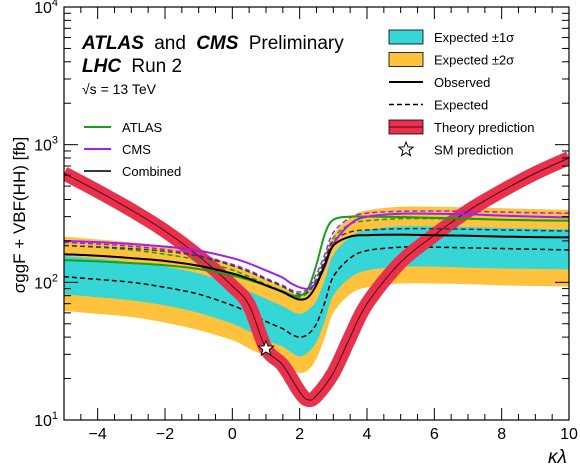  Describe the element at coordinates (98, 434) in the screenshot. I see `x-tick-label: −4` at that location.